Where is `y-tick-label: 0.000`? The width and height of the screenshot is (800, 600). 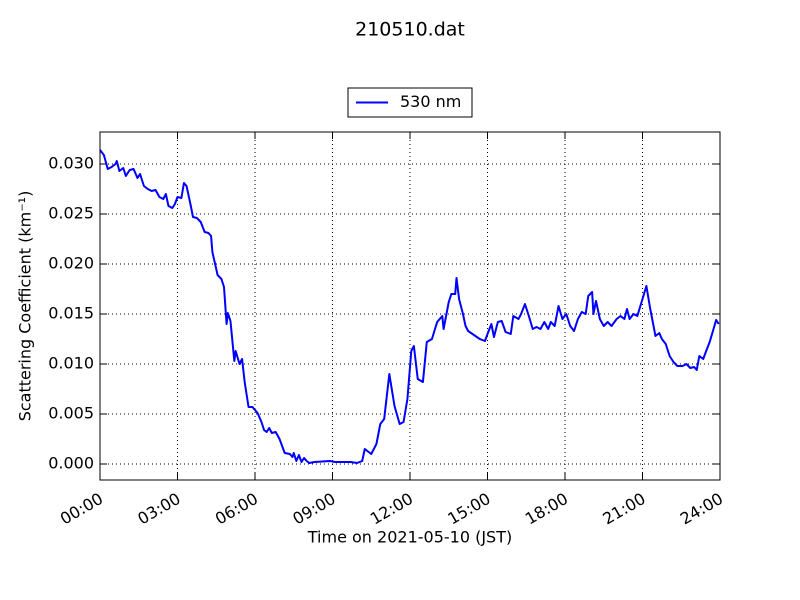 y-tick-label: 0.000 is located at coordinates (71, 463).